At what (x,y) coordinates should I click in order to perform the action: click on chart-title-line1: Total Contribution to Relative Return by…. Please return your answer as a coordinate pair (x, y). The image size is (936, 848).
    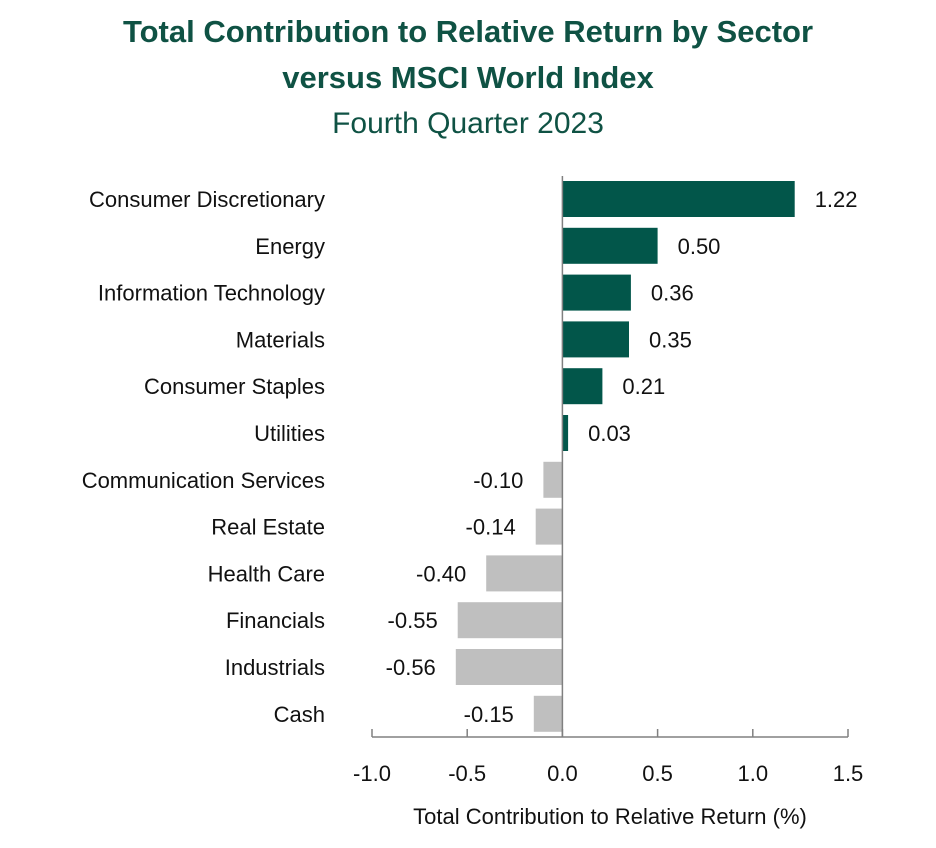
    Looking at the image, I should click on (468, 31).